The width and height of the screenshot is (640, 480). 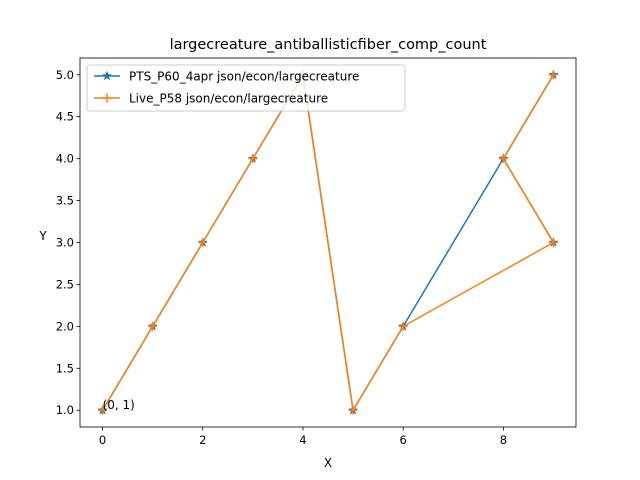 I want to click on y-tick-label: 2.0, so click(x=65, y=326).